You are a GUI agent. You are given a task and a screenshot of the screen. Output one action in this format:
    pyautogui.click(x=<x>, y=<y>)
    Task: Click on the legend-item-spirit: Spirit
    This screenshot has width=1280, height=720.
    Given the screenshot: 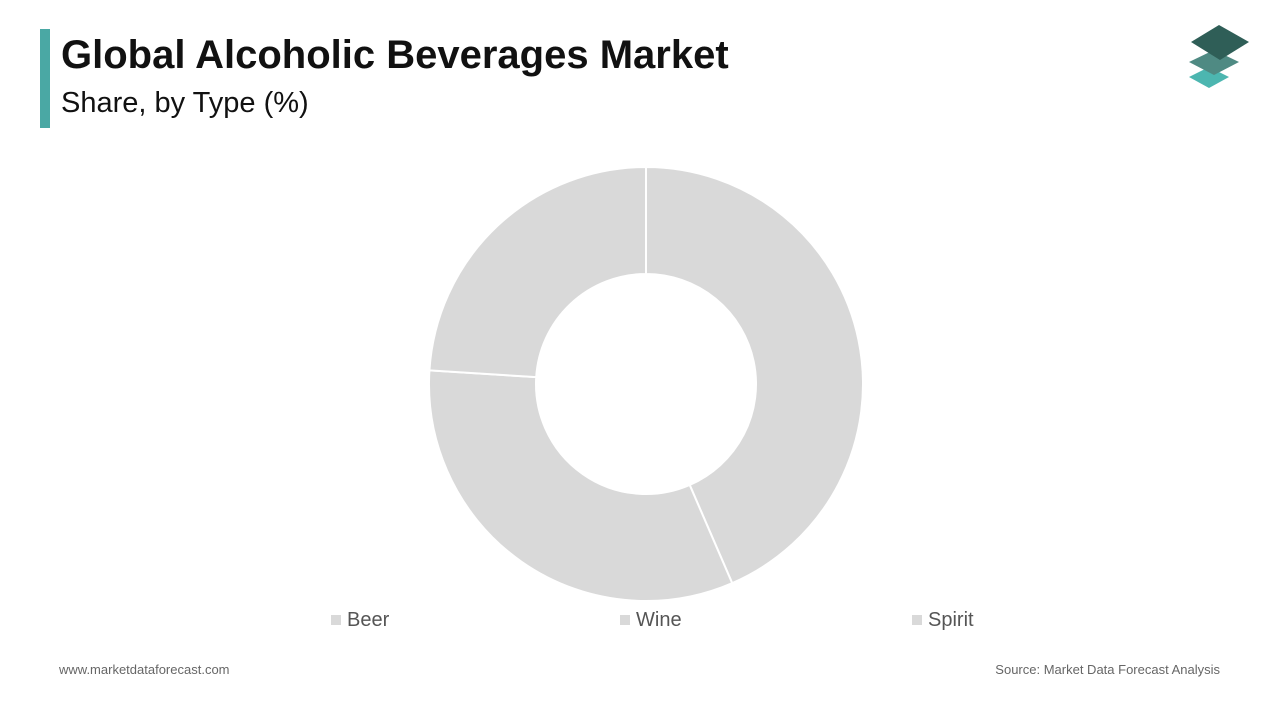 What is the action you would take?
    pyautogui.click(x=943, y=620)
    